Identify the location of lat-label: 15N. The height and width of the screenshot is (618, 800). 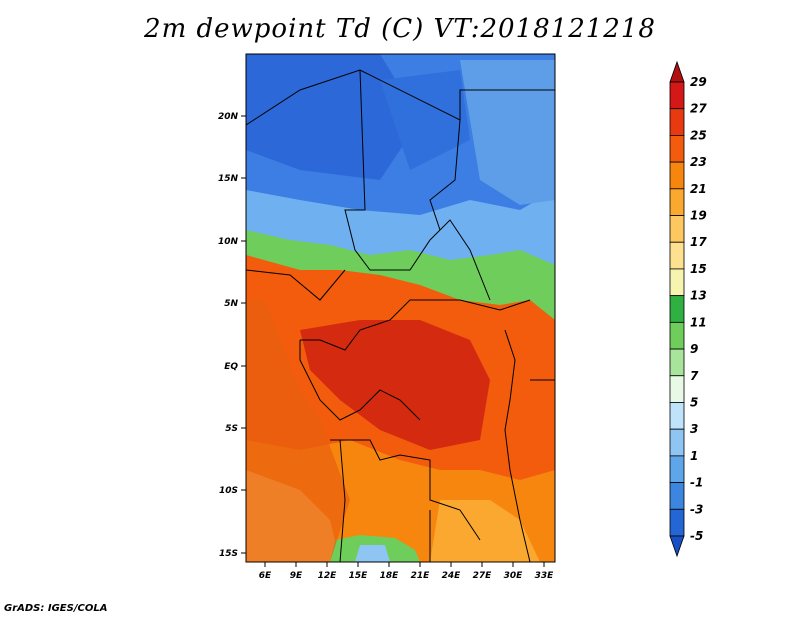
(228, 179).